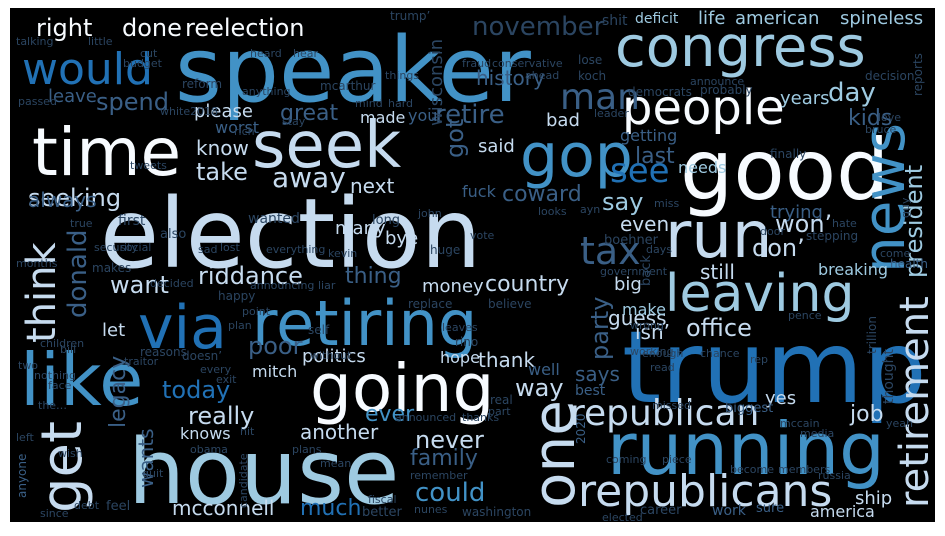 This screenshot has height=536, width=945. Describe the element at coordinates (336, 463) in the screenshot. I see `word-mean: mean` at that location.